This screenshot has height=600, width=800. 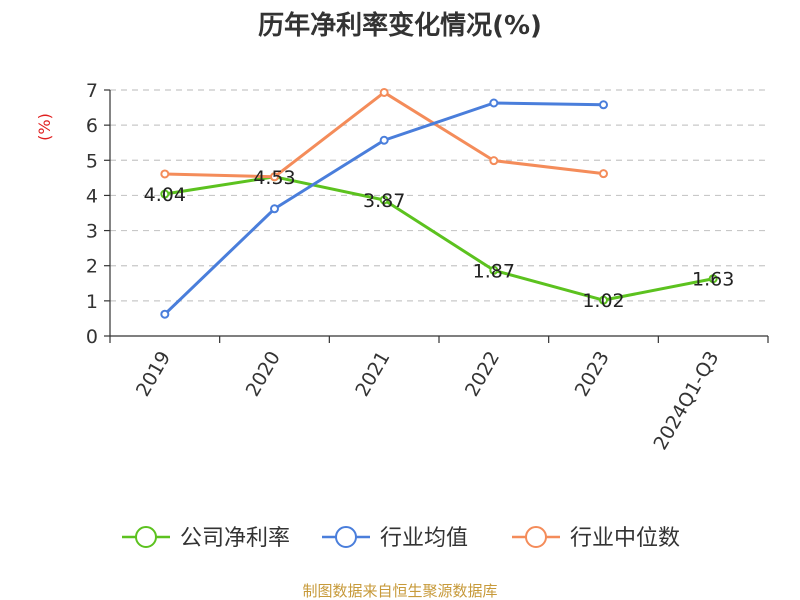 I want to click on series-line, so click(x=439, y=238).